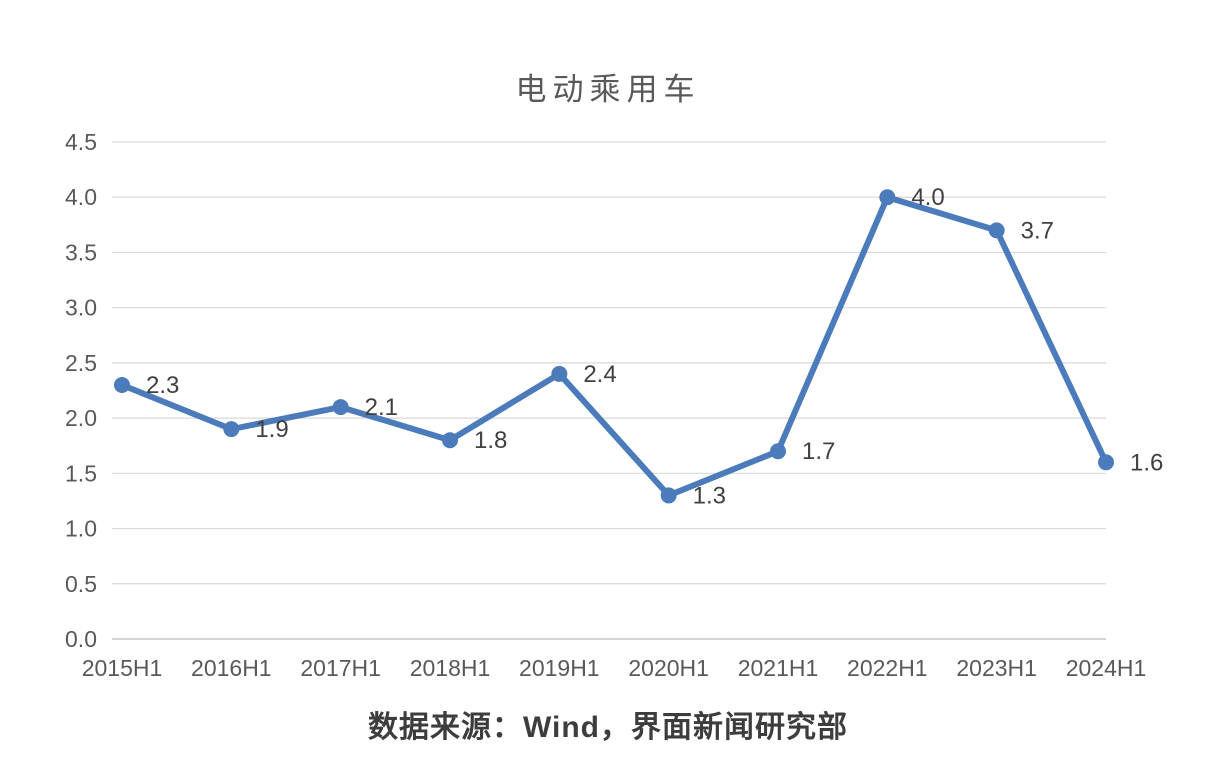 This screenshot has height=772, width=1216. I want to click on data-source-note: 数据来源：Wind，界面新闻研究部, so click(608, 727).